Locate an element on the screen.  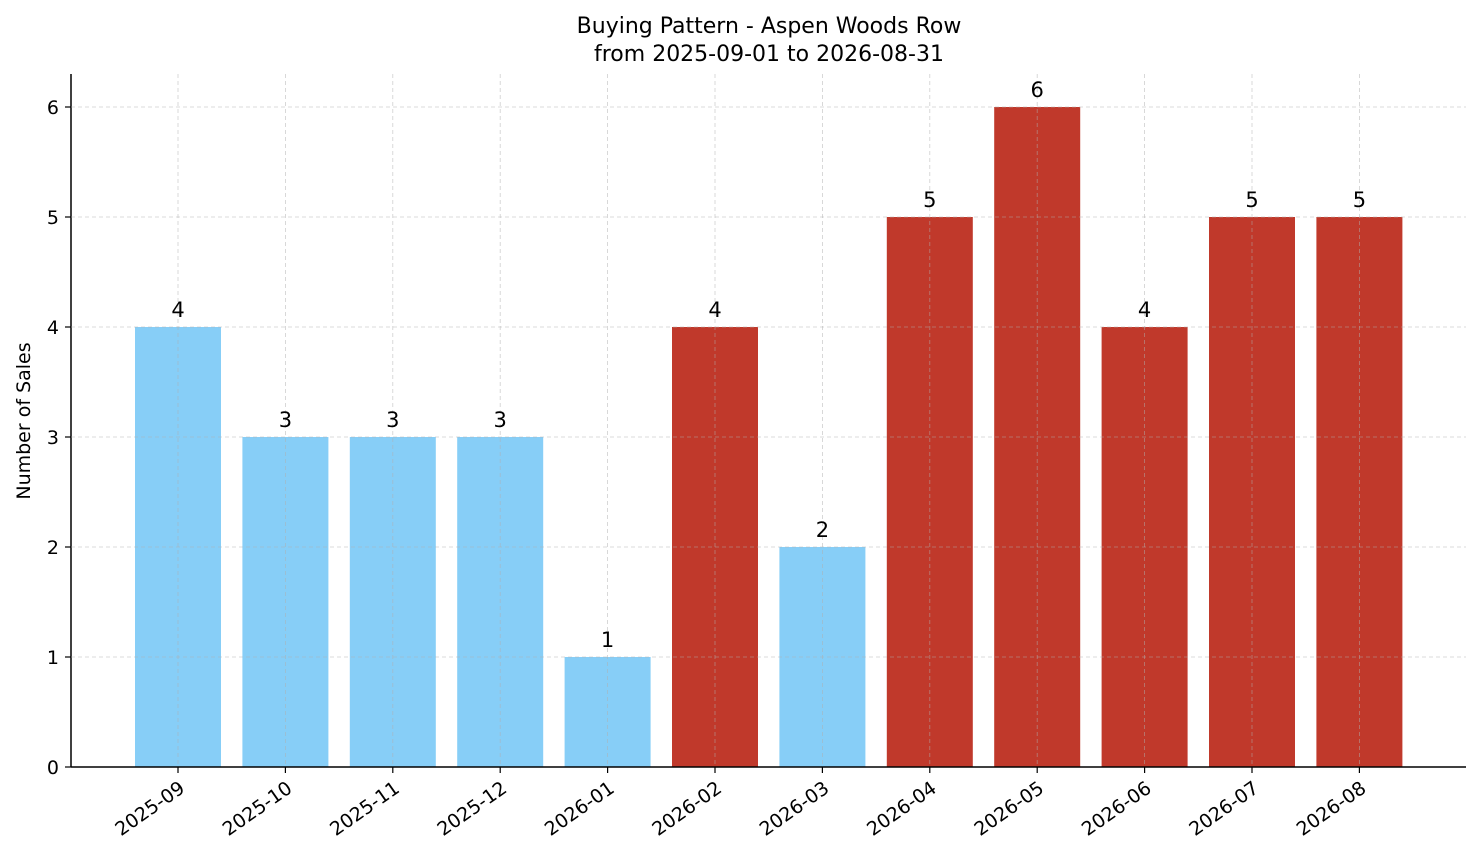
x-tick-label-2026-01: 2026-01 is located at coordinates (580, 809).